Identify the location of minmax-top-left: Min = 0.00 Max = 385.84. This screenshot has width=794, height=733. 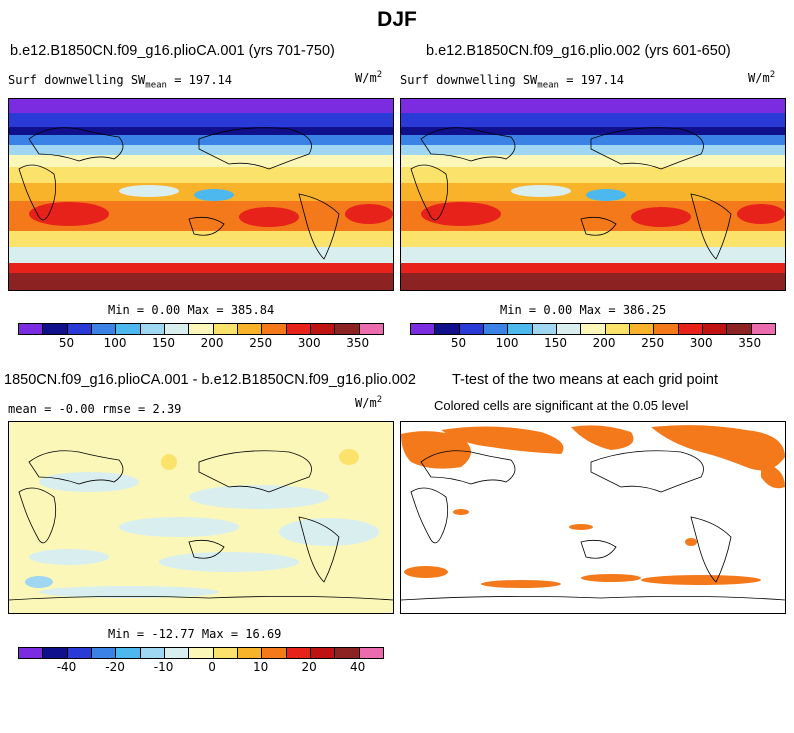
(191, 310).